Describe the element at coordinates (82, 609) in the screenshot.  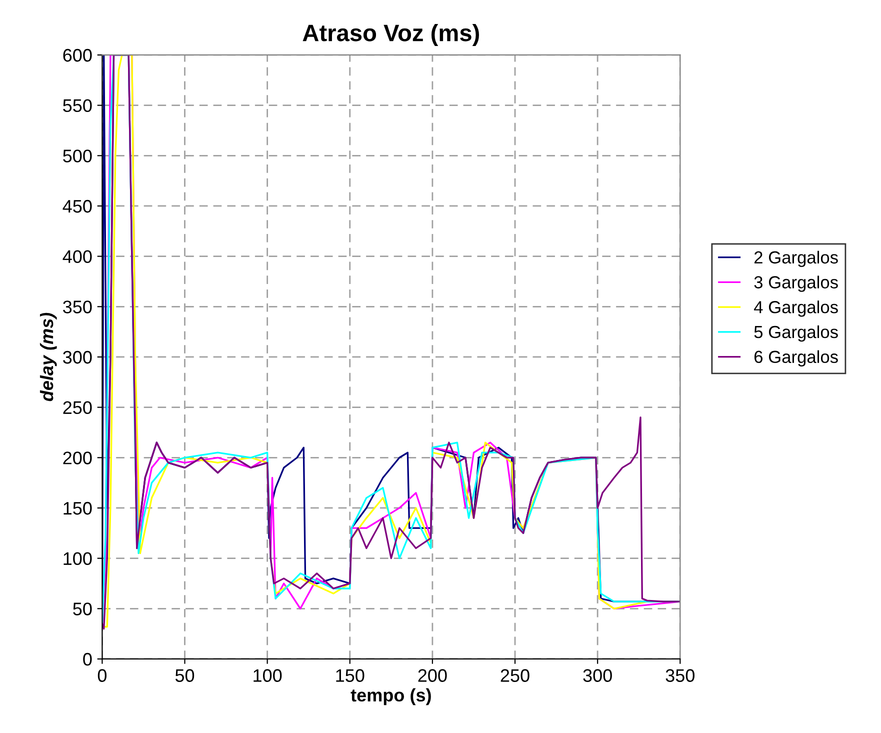
I see `y-tick-label: 50` at that location.